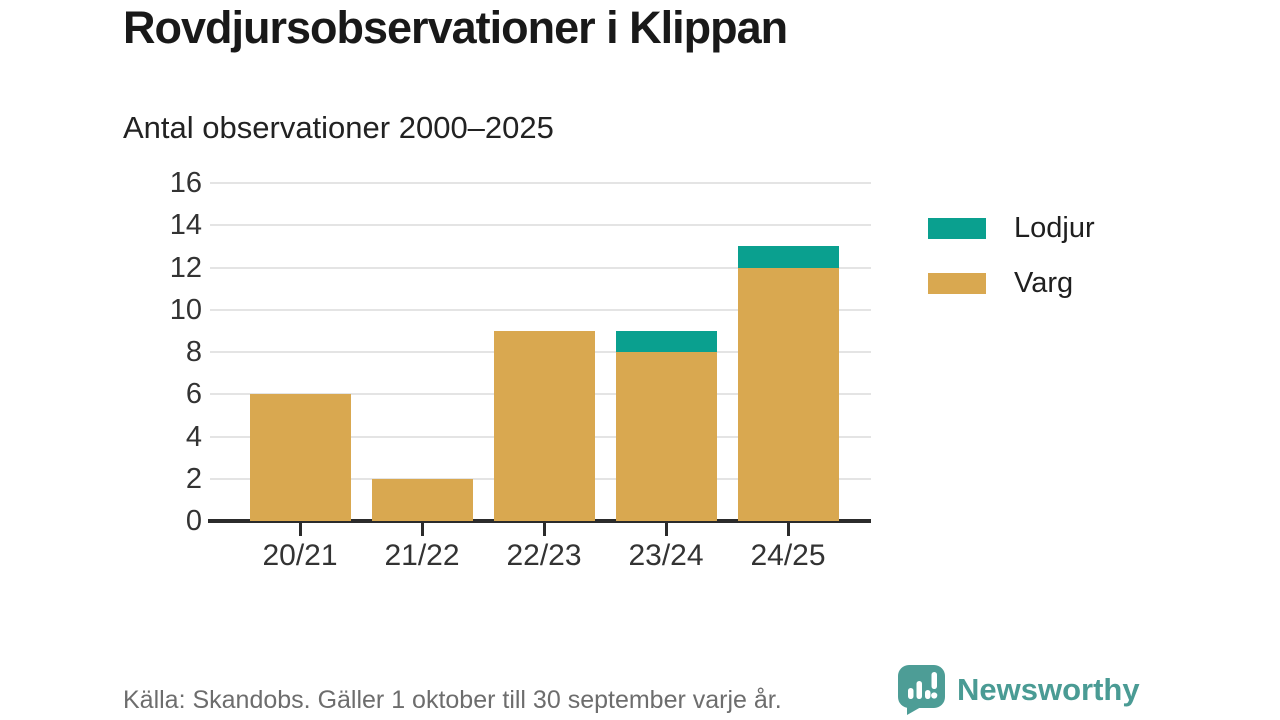 This screenshot has width=1280, height=720. Describe the element at coordinates (539, 521) in the screenshot. I see `x-axis-line` at that location.